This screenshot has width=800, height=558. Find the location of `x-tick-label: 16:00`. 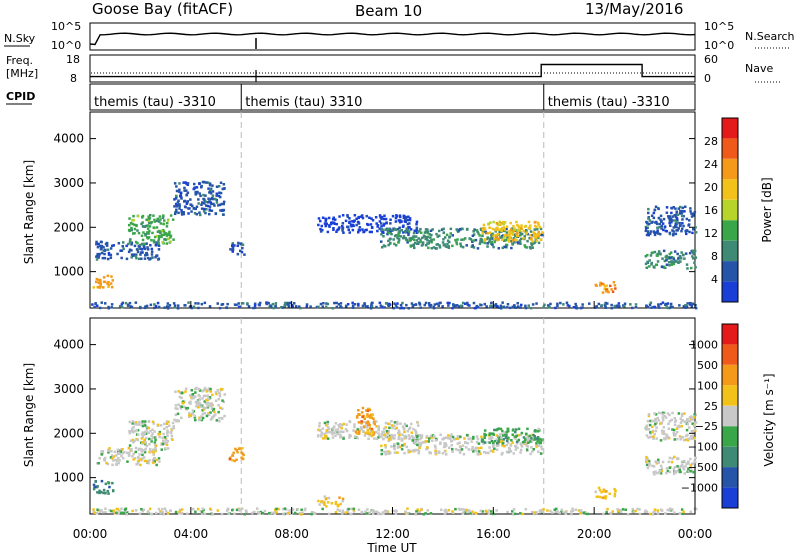

x-tick-label: 16:00 is located at coordinates (493, 534).